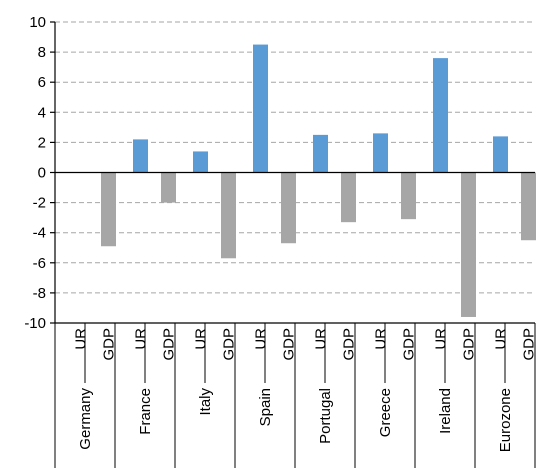 The width and height of the screenshot is (549, 476). I want to click on y-tick-label: 6, so click(42, 82).